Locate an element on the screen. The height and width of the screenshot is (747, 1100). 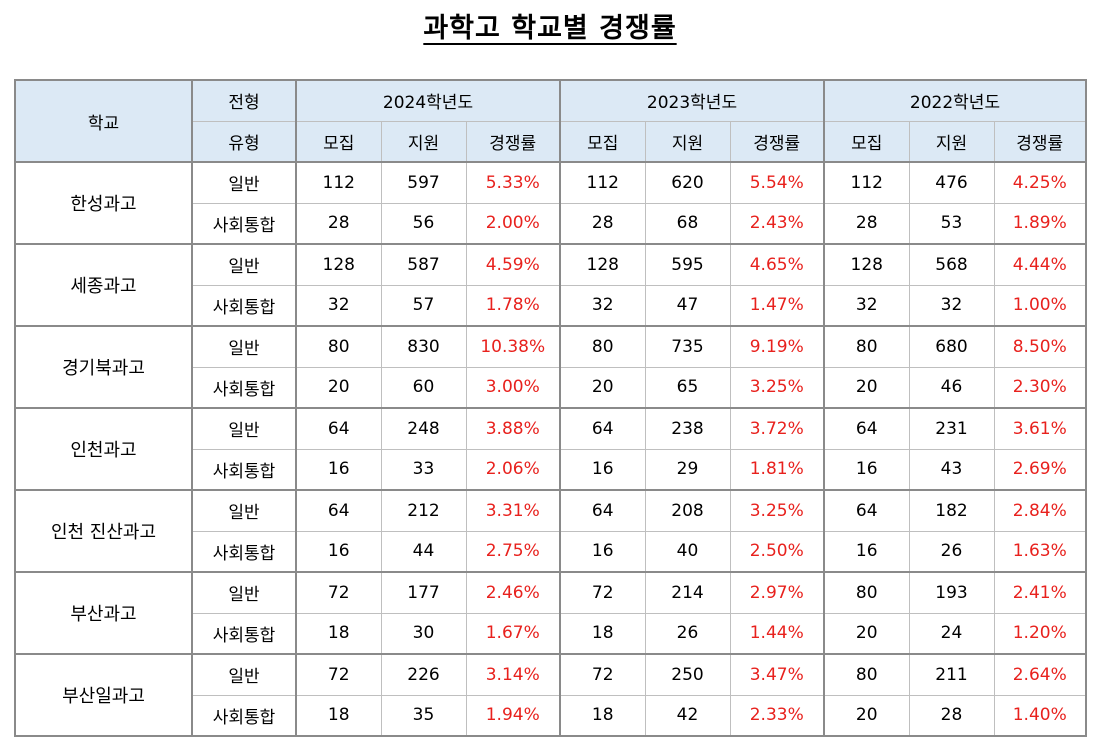
school-name: 부산일과고 is located at coordinates (103, 695).